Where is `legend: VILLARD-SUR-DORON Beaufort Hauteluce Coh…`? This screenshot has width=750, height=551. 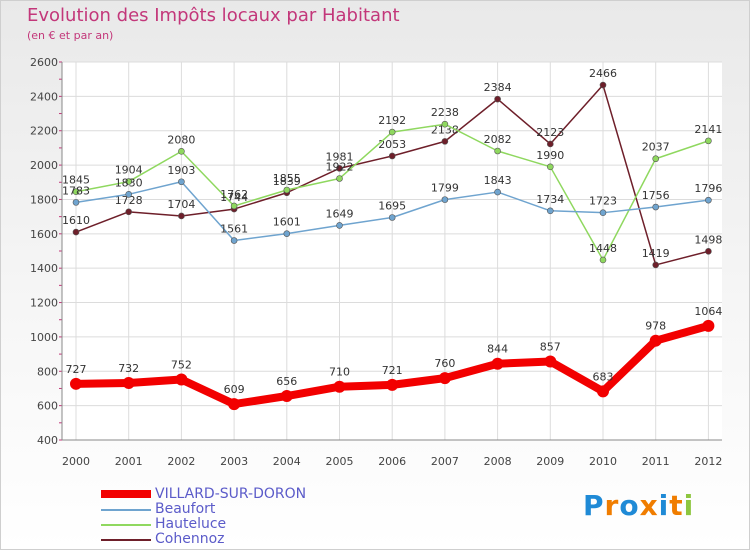 legend: VILLARD-SUR-DORON Beaufort Hauteluce Coh… is located at coordinates (231, 516).